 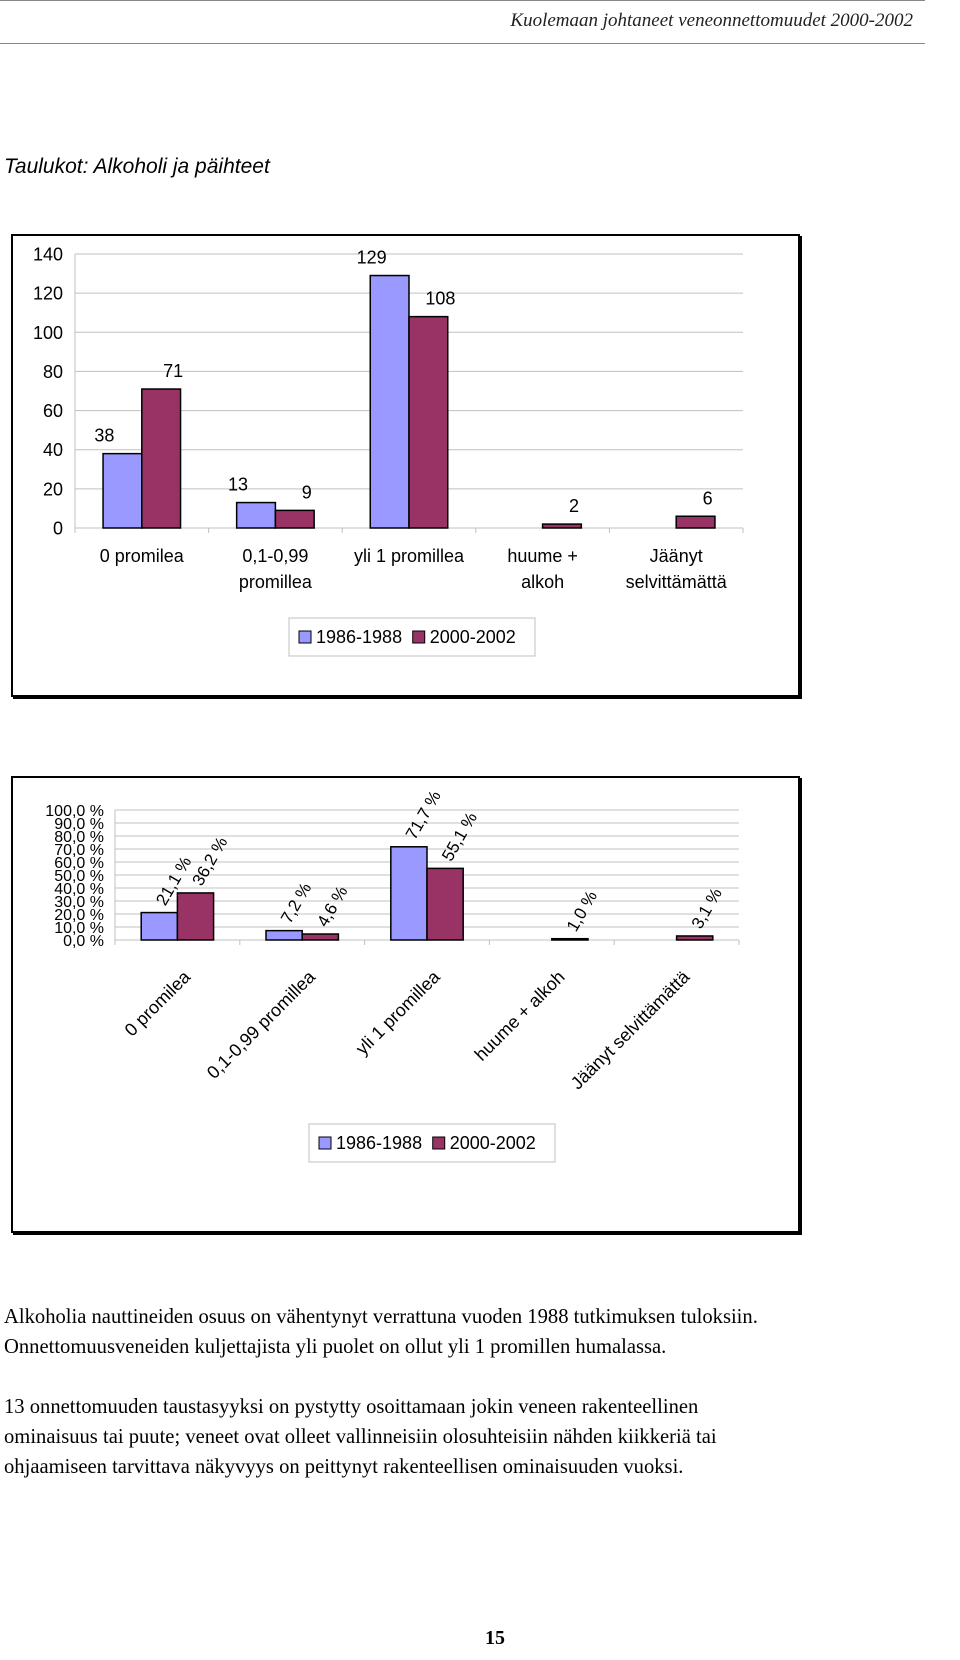 I want to click on x-category-label: 0,1-0,99 promillea, so click(x=261, y=1024).